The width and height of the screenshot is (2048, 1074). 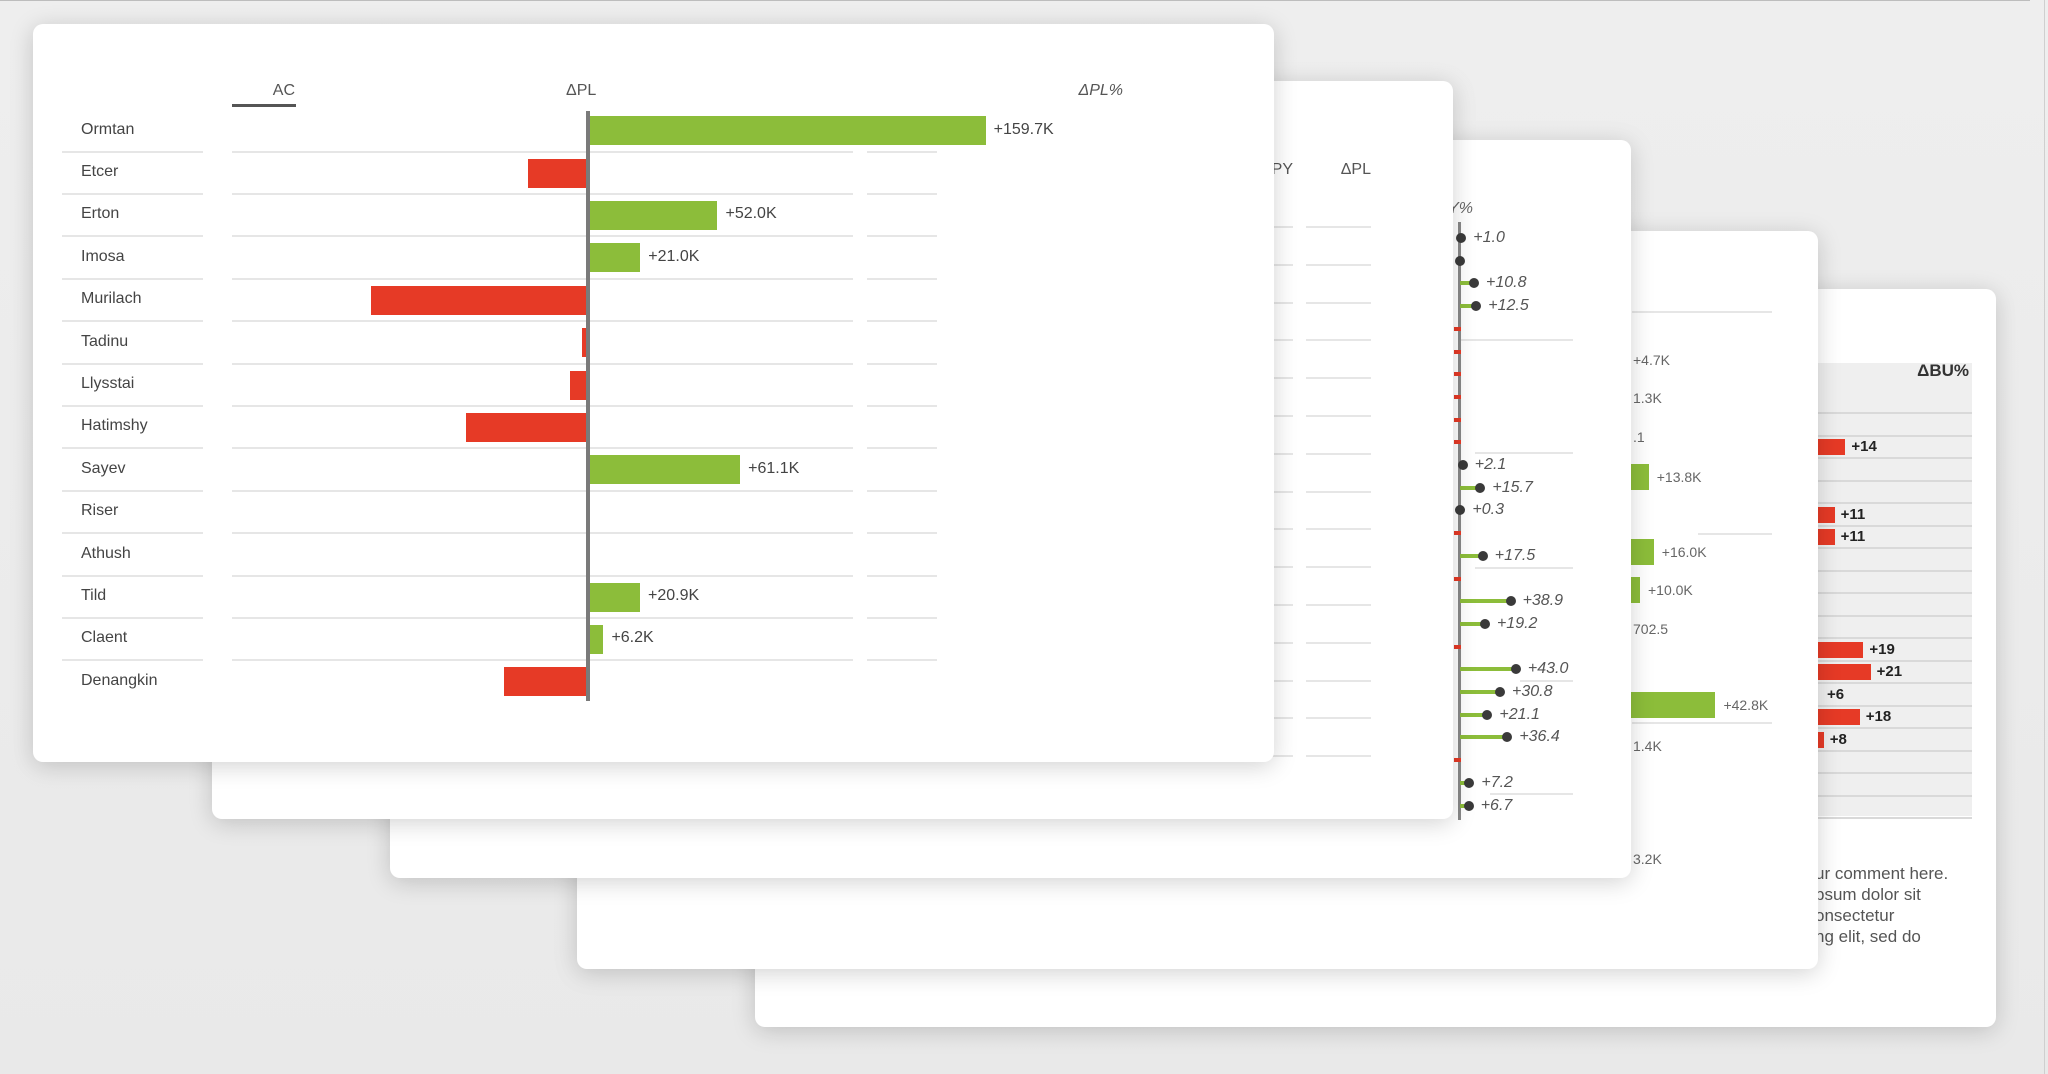 What do you see at coordinates (1015, 0) in the screenshot?
I see `top-border` at bounding box center [1015, 0].